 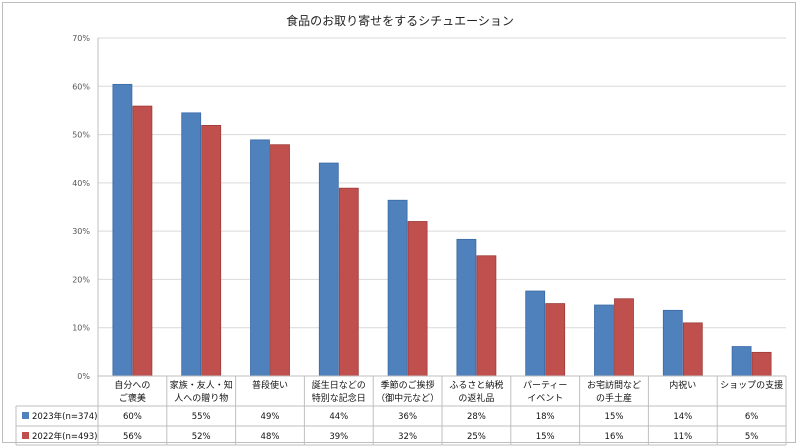 I want to click on y-tick-label: 40%, so click(x=81, y=183).